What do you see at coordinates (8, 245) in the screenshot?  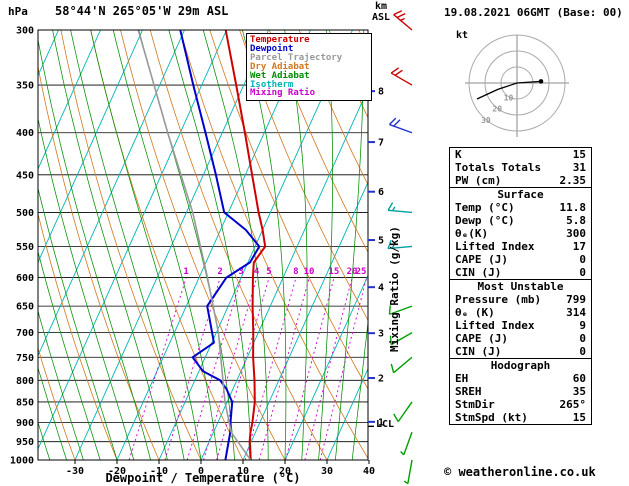 I see `isotherm-line` at bounding box center [8, 245].